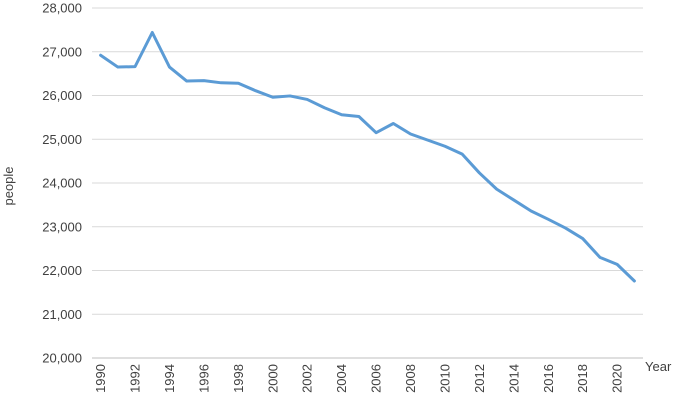 The height and width of the screenshot is (404, 678). Describe the element at coordinates (169, 378) in the screenshot. I see `x-tick-label: 1994` at that location.